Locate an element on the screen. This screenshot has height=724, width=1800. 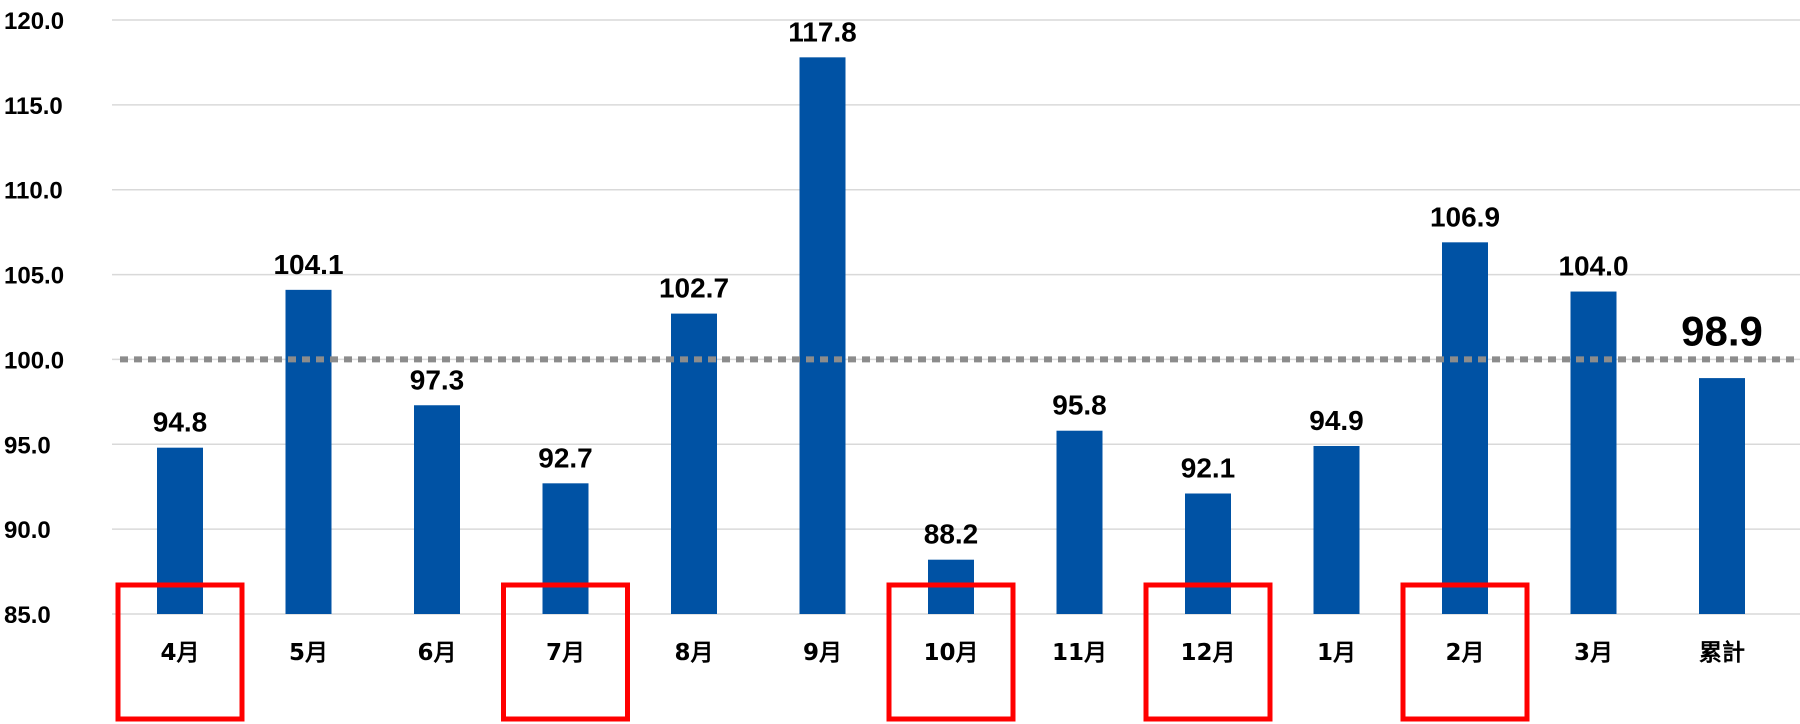
data-label: 104.1 is located at coordinates (308, 264).